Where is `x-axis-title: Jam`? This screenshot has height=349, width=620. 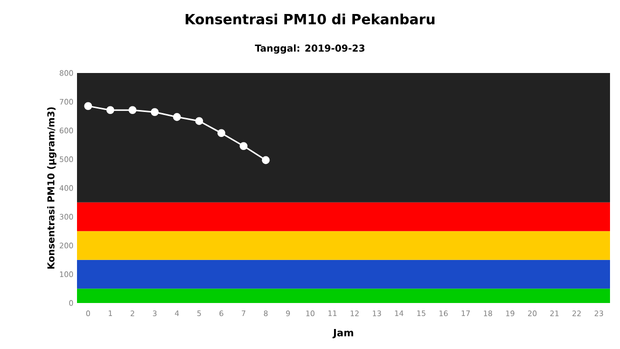 x-axis-title: Jam is located at coordinates (343, 333).